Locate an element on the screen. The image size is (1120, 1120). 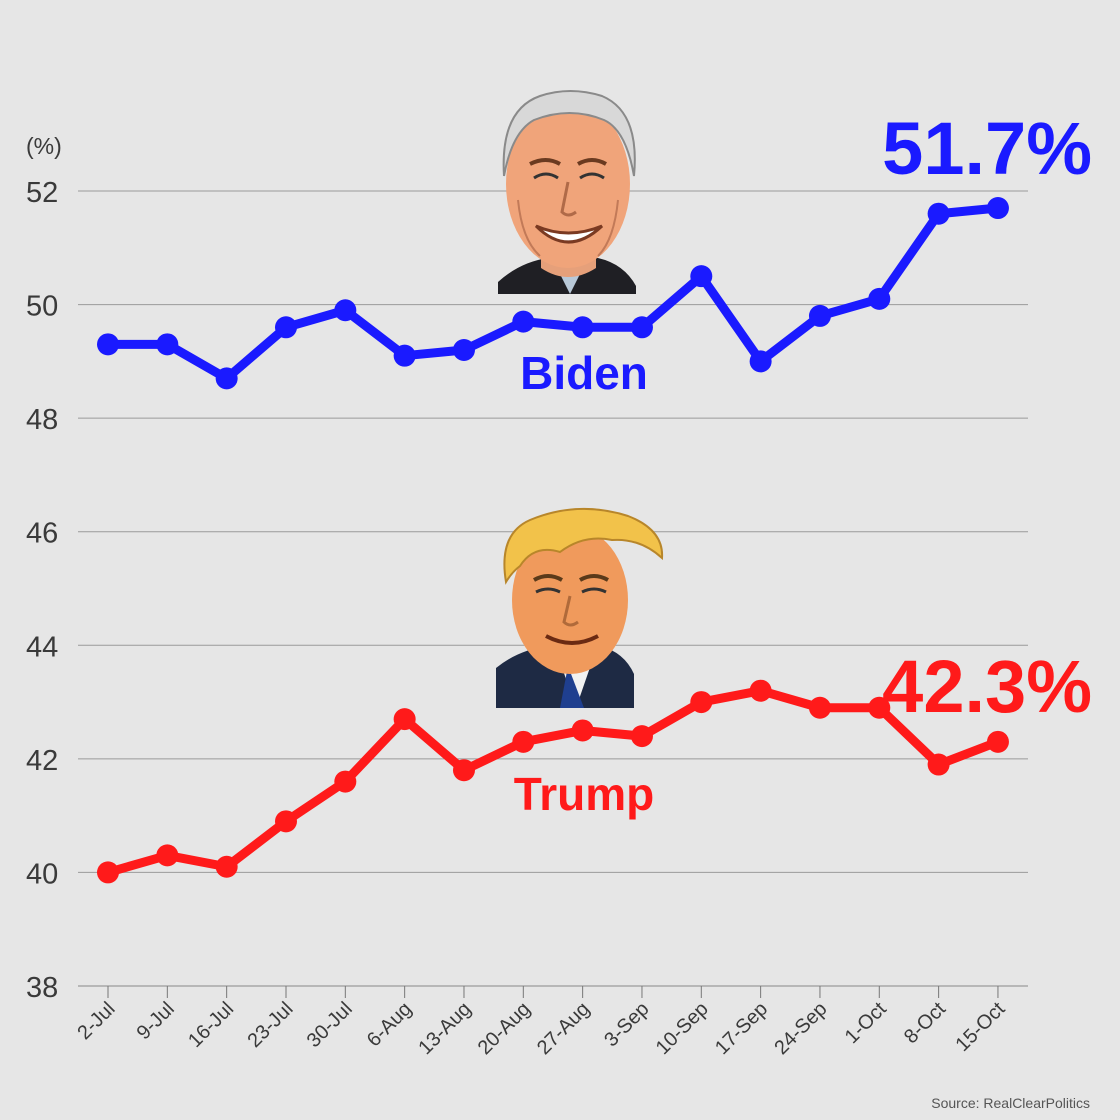
y-tick-label: 46 is located at coordinates (42, 534).